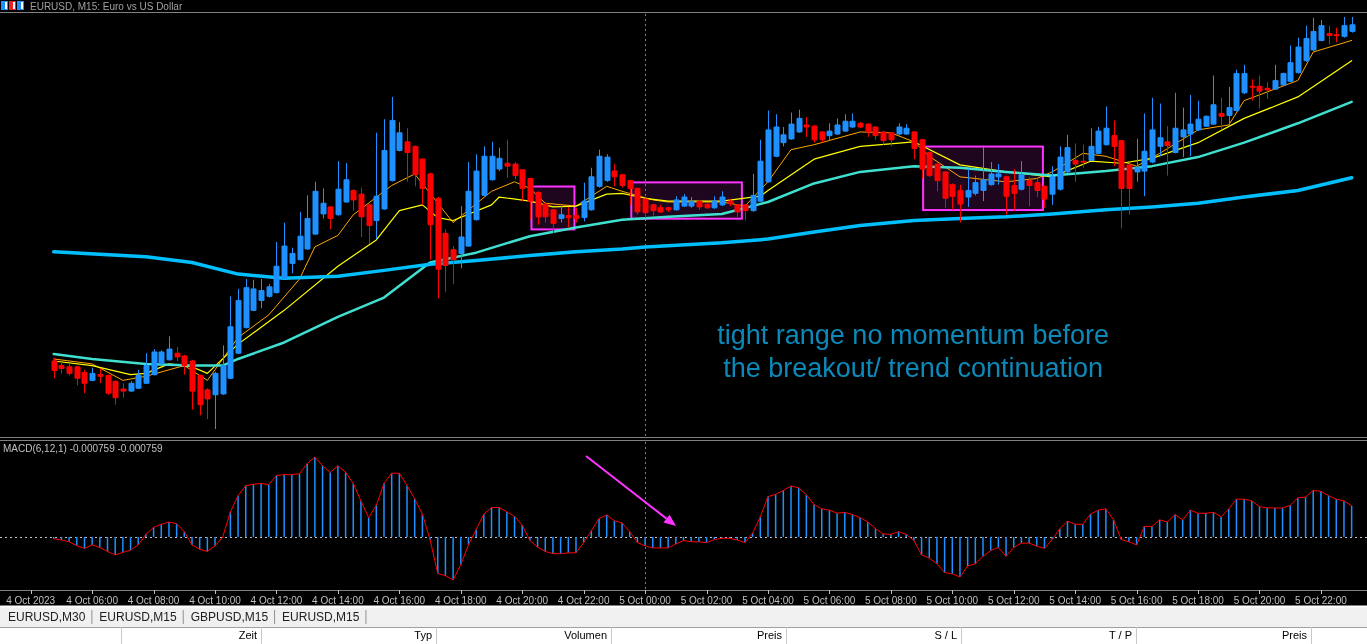 The height and width of the screenshot is (644, 1367). I want to click on x-tick-label: 5 Oct 18:00, so click(1198, 600).